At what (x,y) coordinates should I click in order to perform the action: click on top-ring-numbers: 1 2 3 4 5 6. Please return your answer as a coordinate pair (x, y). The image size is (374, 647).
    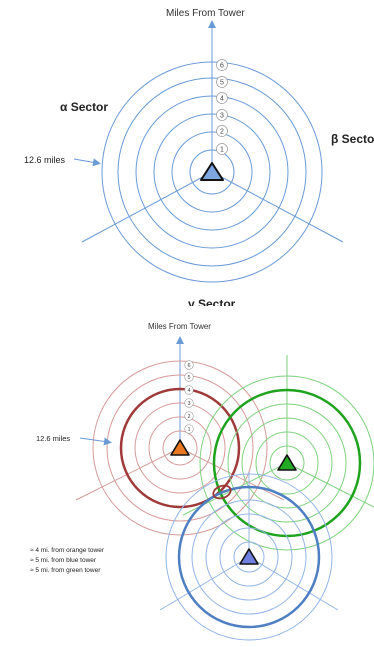
    Looking at the image, I should click on (222, 107).